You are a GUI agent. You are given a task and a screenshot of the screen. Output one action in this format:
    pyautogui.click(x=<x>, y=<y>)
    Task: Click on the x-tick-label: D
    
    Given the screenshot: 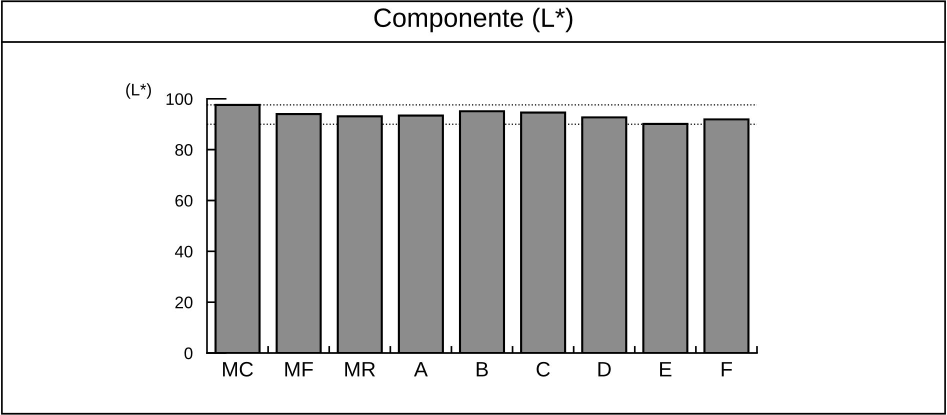 What is the action you would take?
    pyautogui.click(x=604, y=369)
    